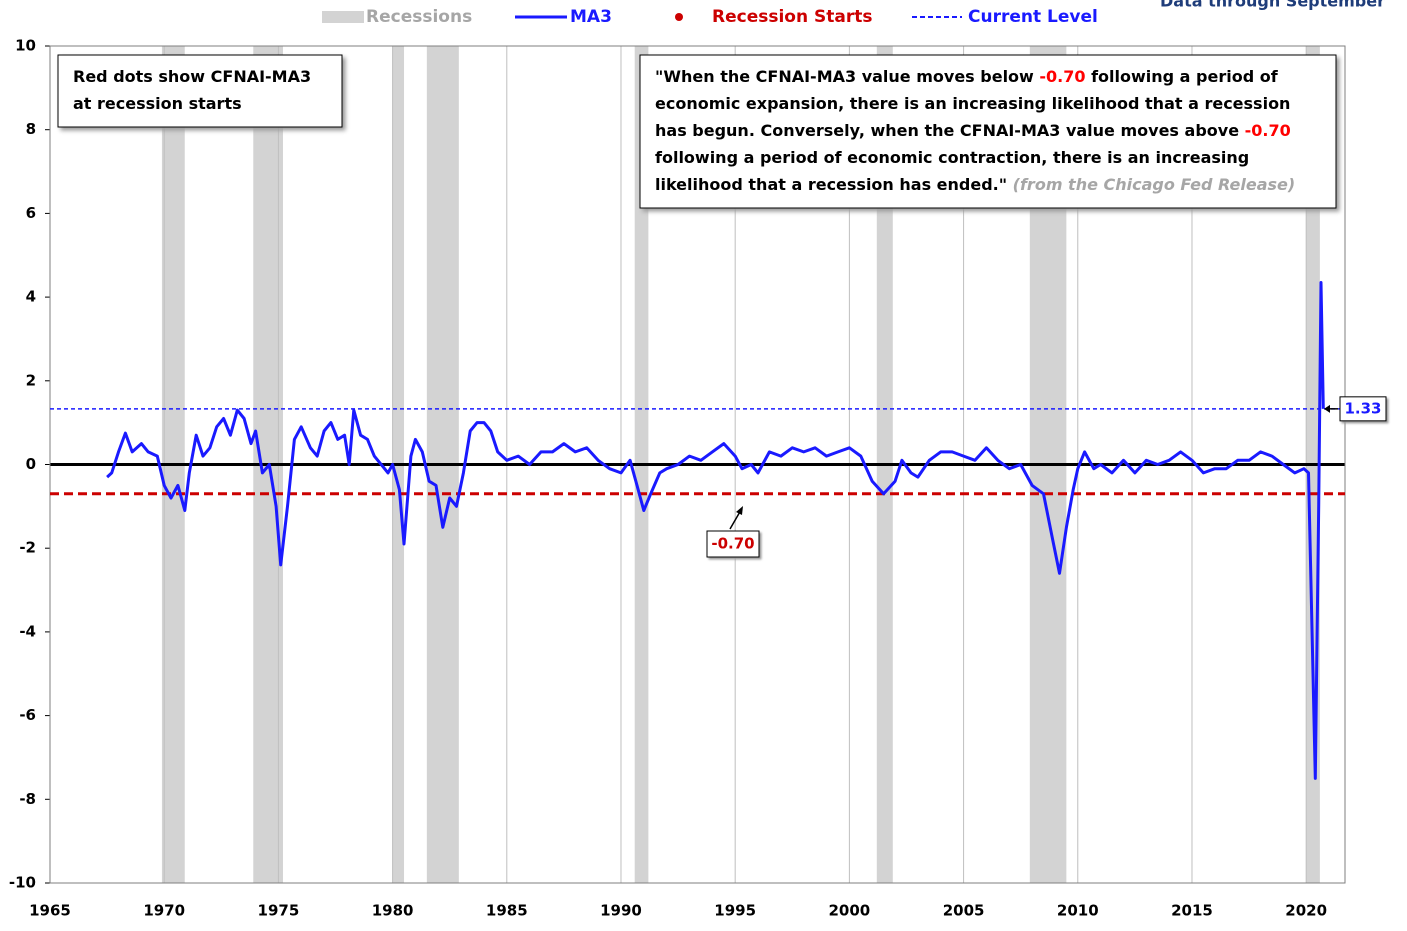 This screenshot has width=1407, height=931. Describe the element at coordinates (1078, 911) in the screenshot. I see `x-tick-label: 2010` at that location.